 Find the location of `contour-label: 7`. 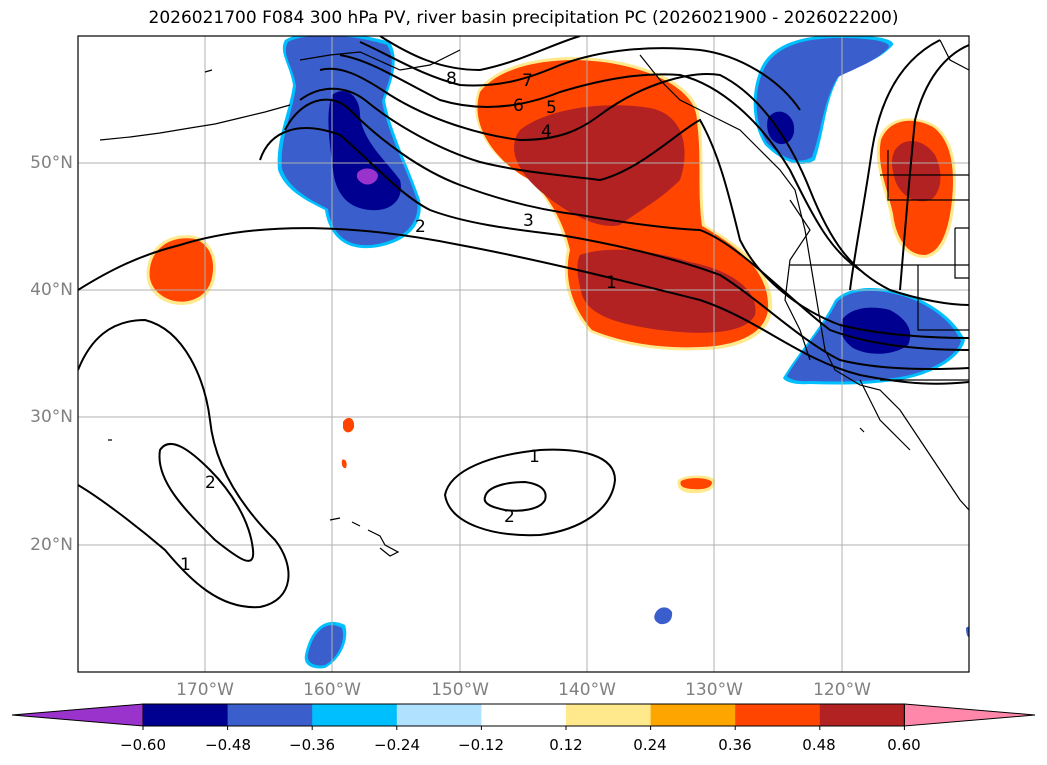

contour-label: 7 is located at coordinates (527, 81).